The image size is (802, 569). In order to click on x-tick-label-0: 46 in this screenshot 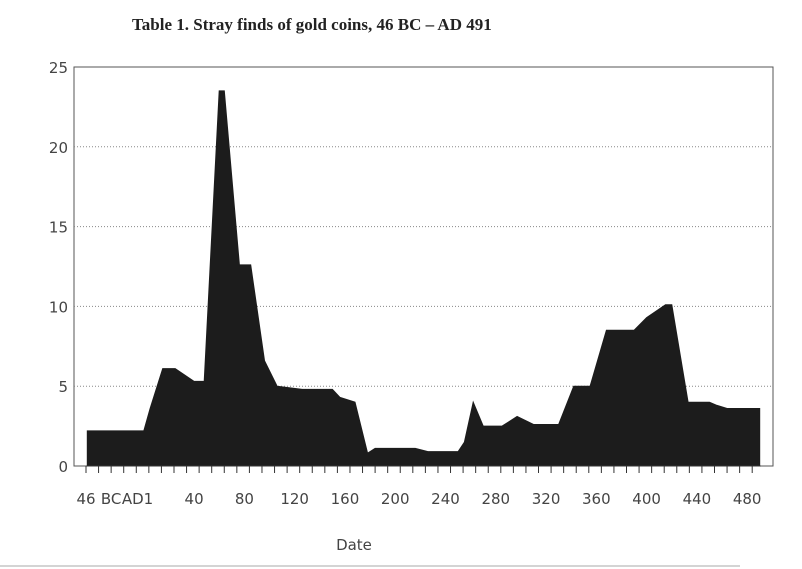, I will do `click(85, 499)`.